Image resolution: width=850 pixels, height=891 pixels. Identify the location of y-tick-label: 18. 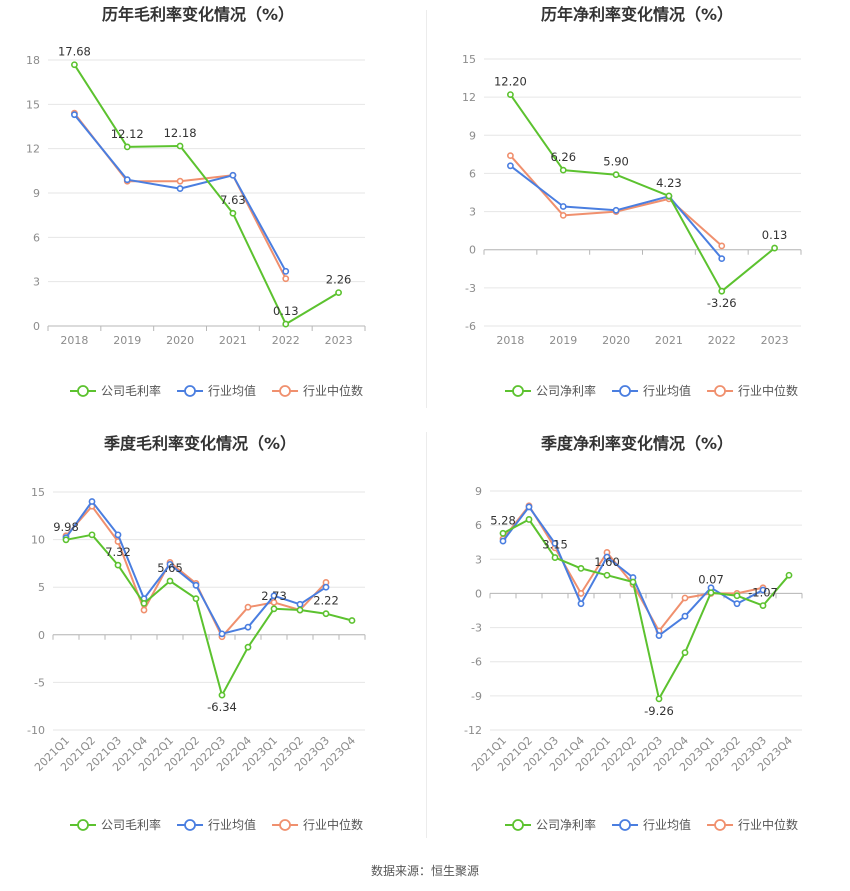
(33, 60).